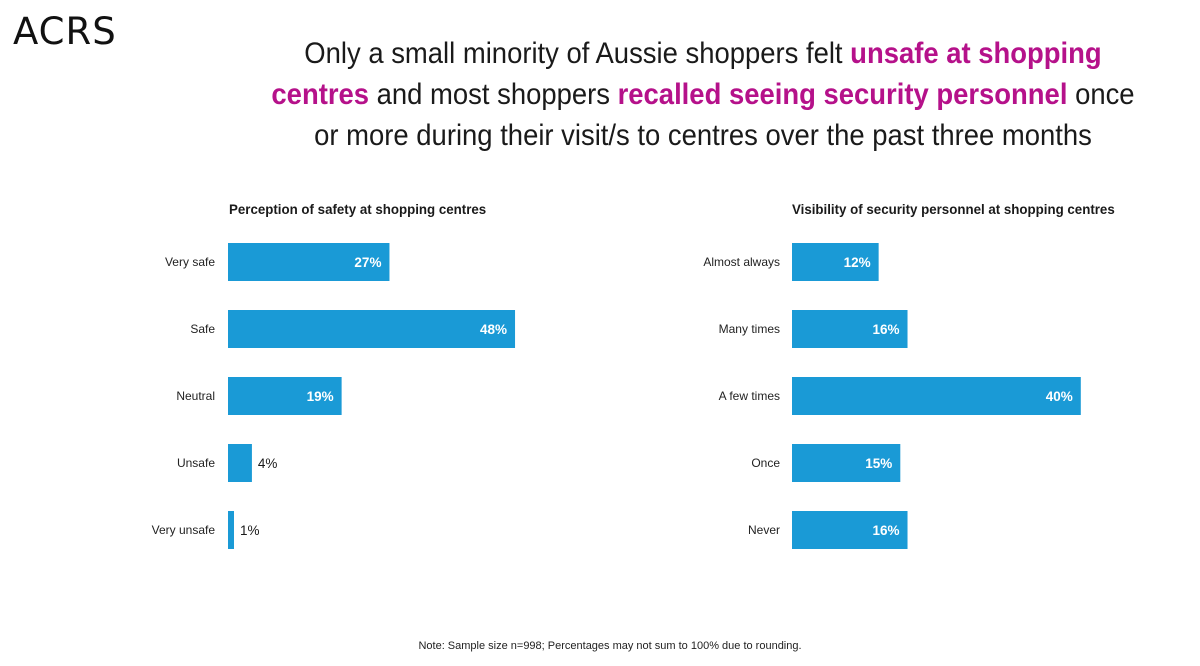 The image size is (1200, 666). Describe the element at coordinates (231, 530) in the screenshot. I see `safety-bar-very-unsafe` at that location.